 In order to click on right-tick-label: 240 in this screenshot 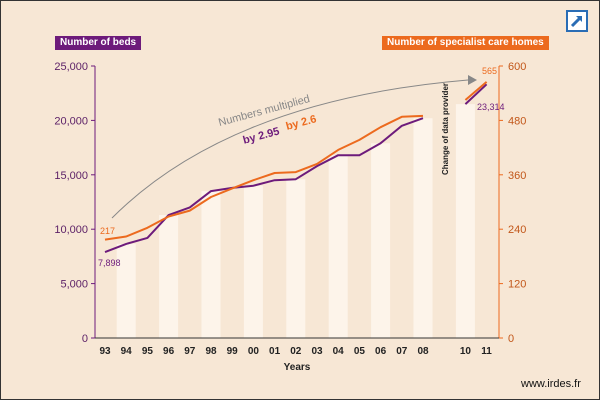, I will do `click(517, 230)`.